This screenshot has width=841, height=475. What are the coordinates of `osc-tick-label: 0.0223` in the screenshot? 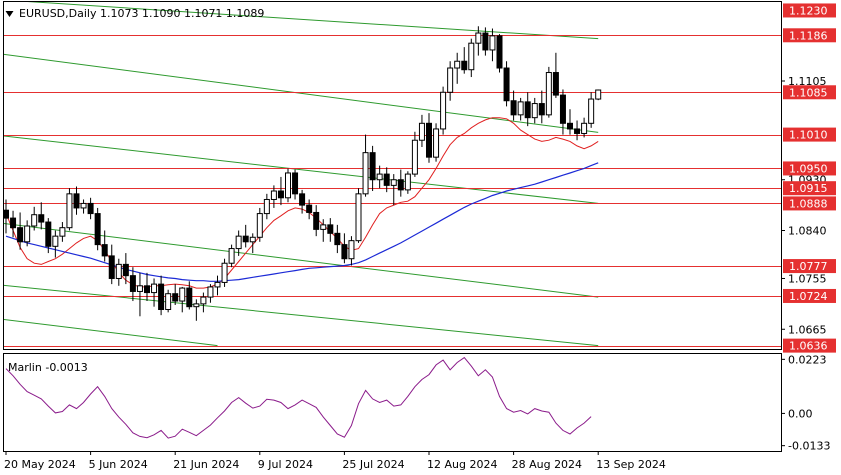 It's located at (807, 359).